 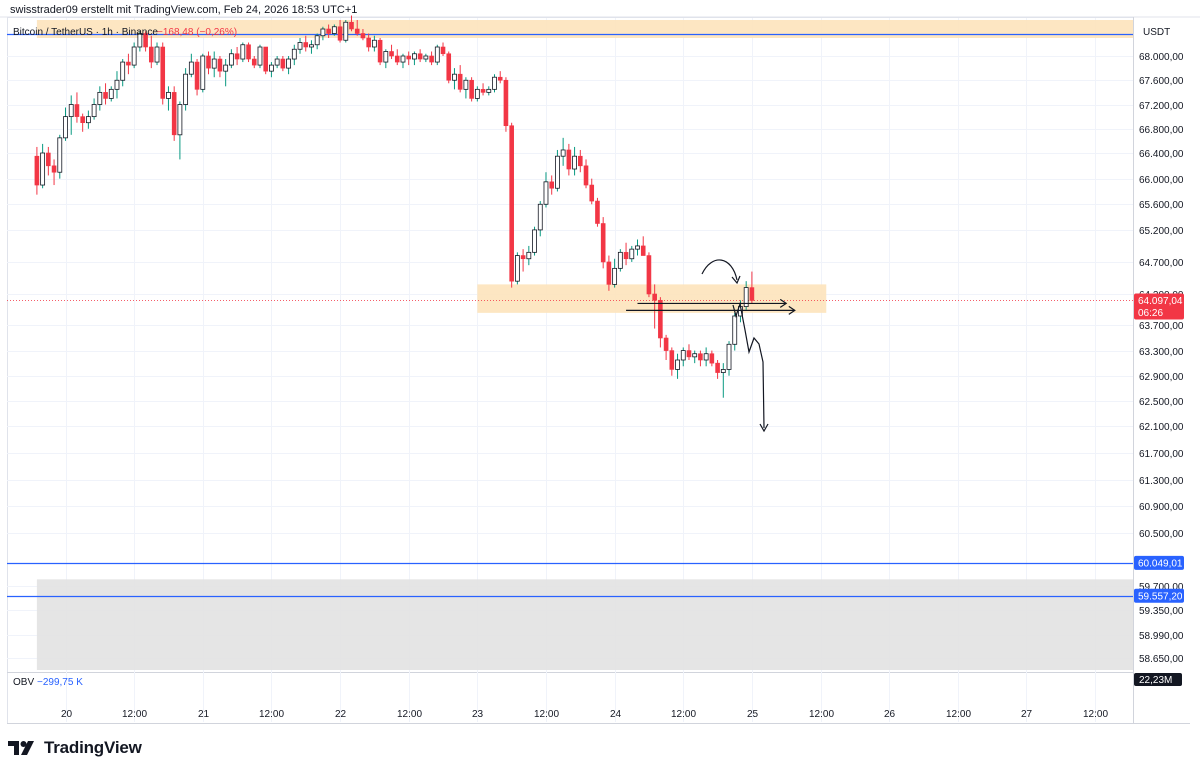 I want to click on symbol-legend: Bitcoin / TetherUS · 1h · Binance, so click(x=85, y=32).